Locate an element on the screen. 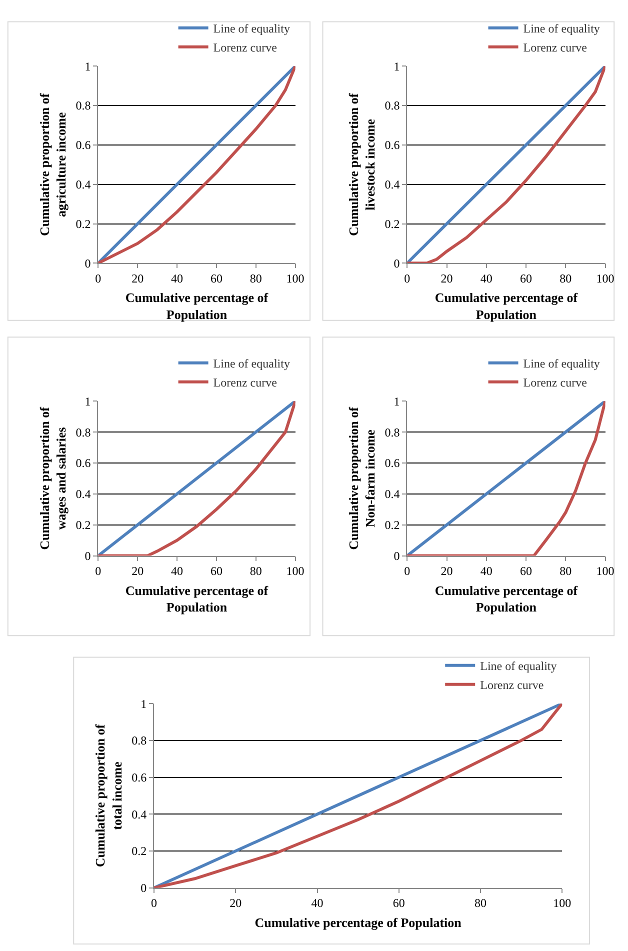  y-axis-title: Cumulative proportion of agriculture income is located at coordinates (52, 164).